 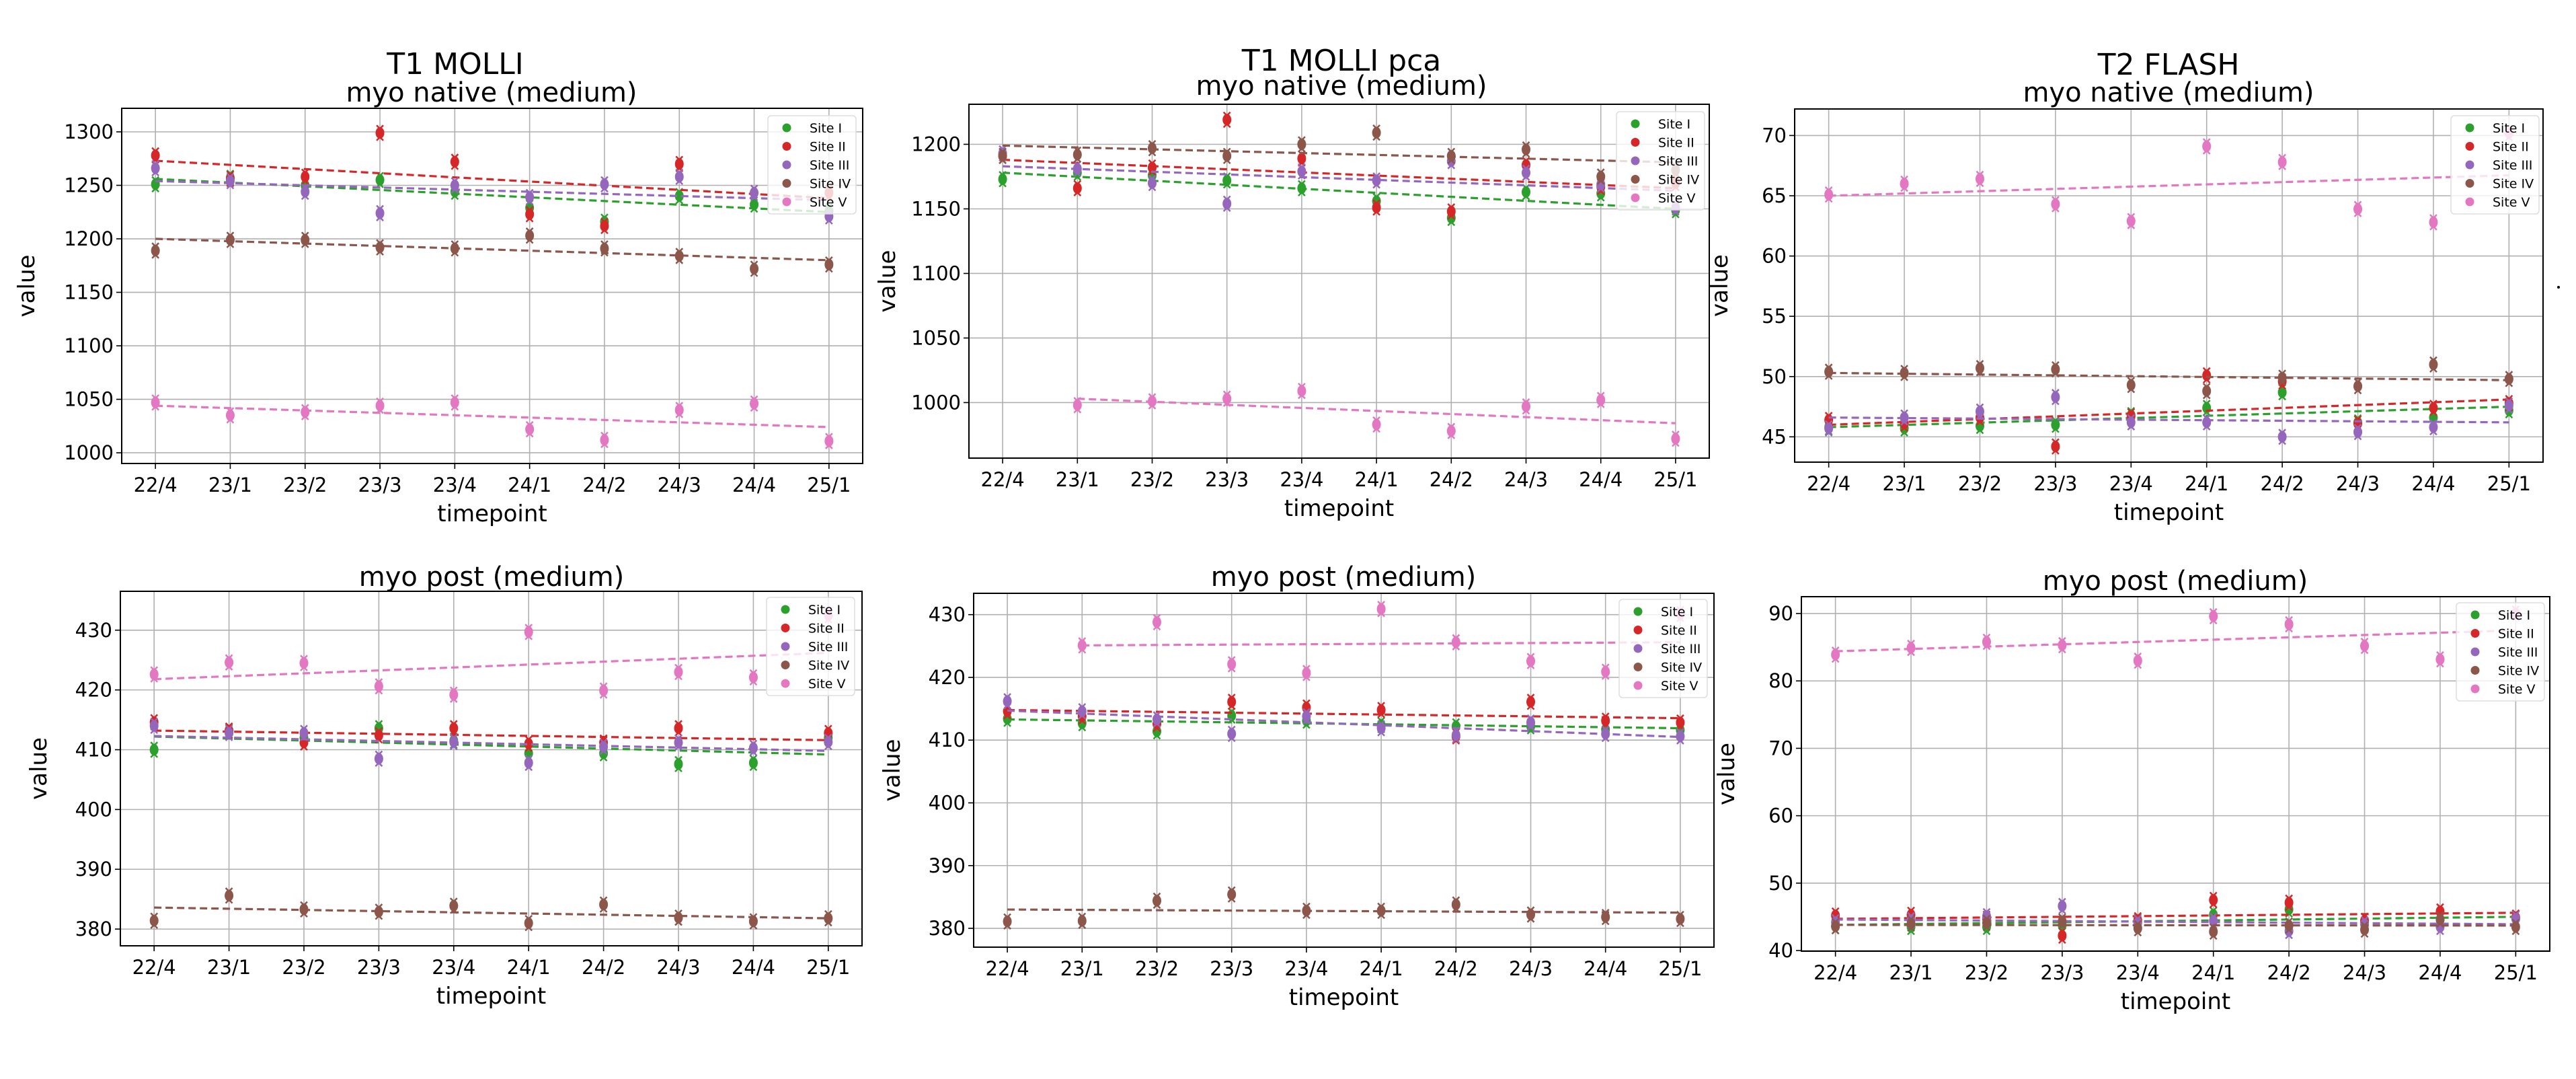 What do you see at coordinates (93, 690) in the screenshot?
I see `y-tick-label: 420` at bounding box center [93, 690].